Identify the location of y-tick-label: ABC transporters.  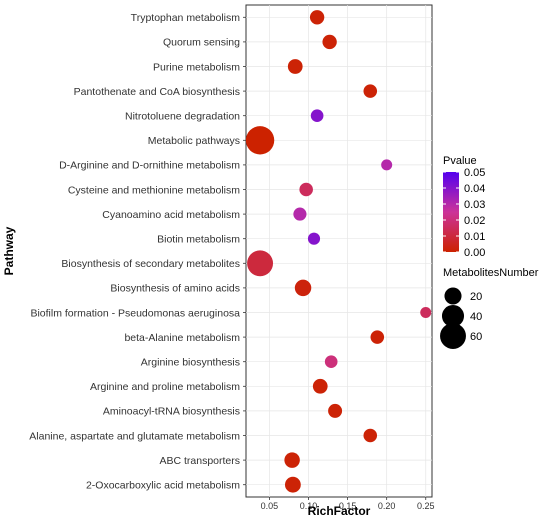
(199, 461).